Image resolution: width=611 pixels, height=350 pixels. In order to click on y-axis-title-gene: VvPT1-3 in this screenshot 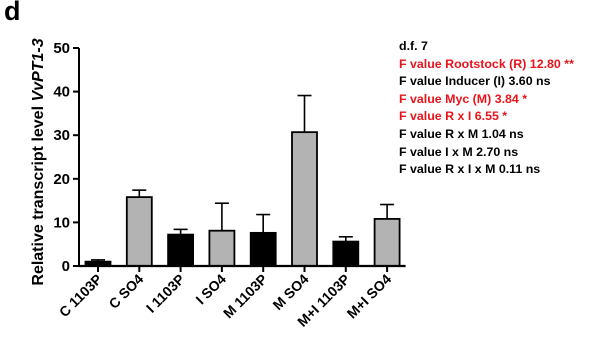, I will do `click(38, 69)`.